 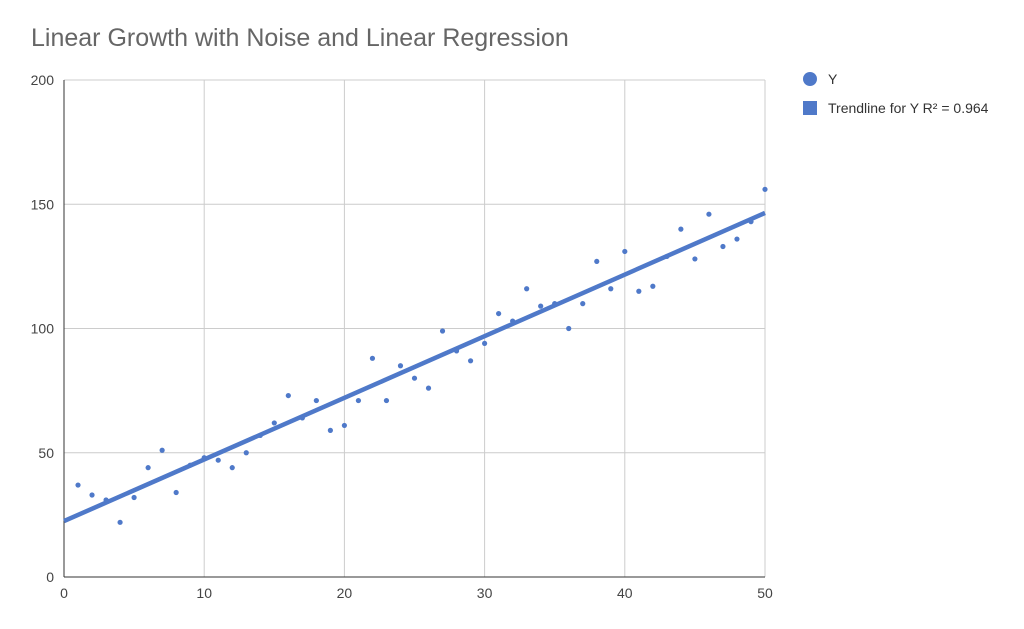 I want to click on y-tick-label: 200, so click(x=43, y=80).